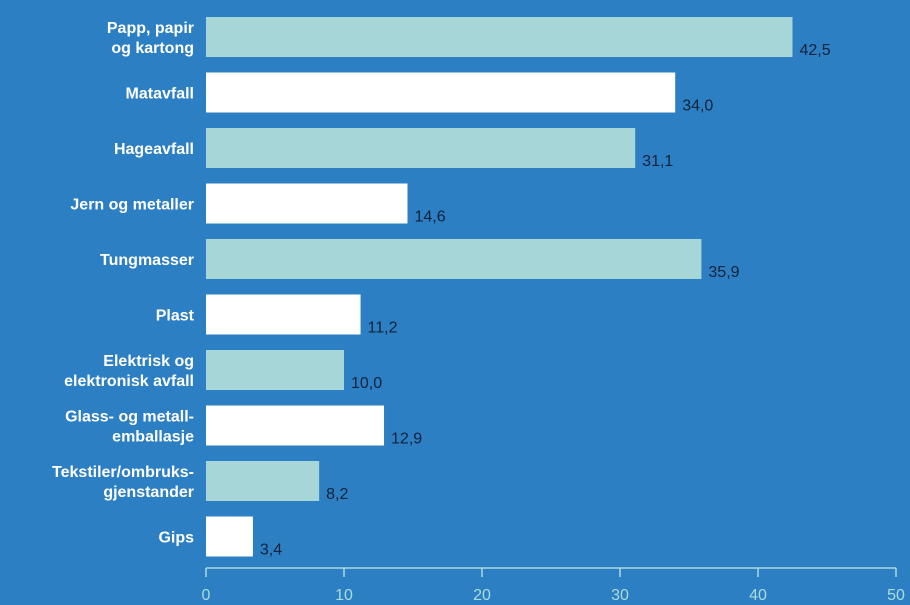  What do you see at coordinates (132, 205) in the screenshot?
I see `category-label: Jern og metaller` at bounding box center [132, 205].